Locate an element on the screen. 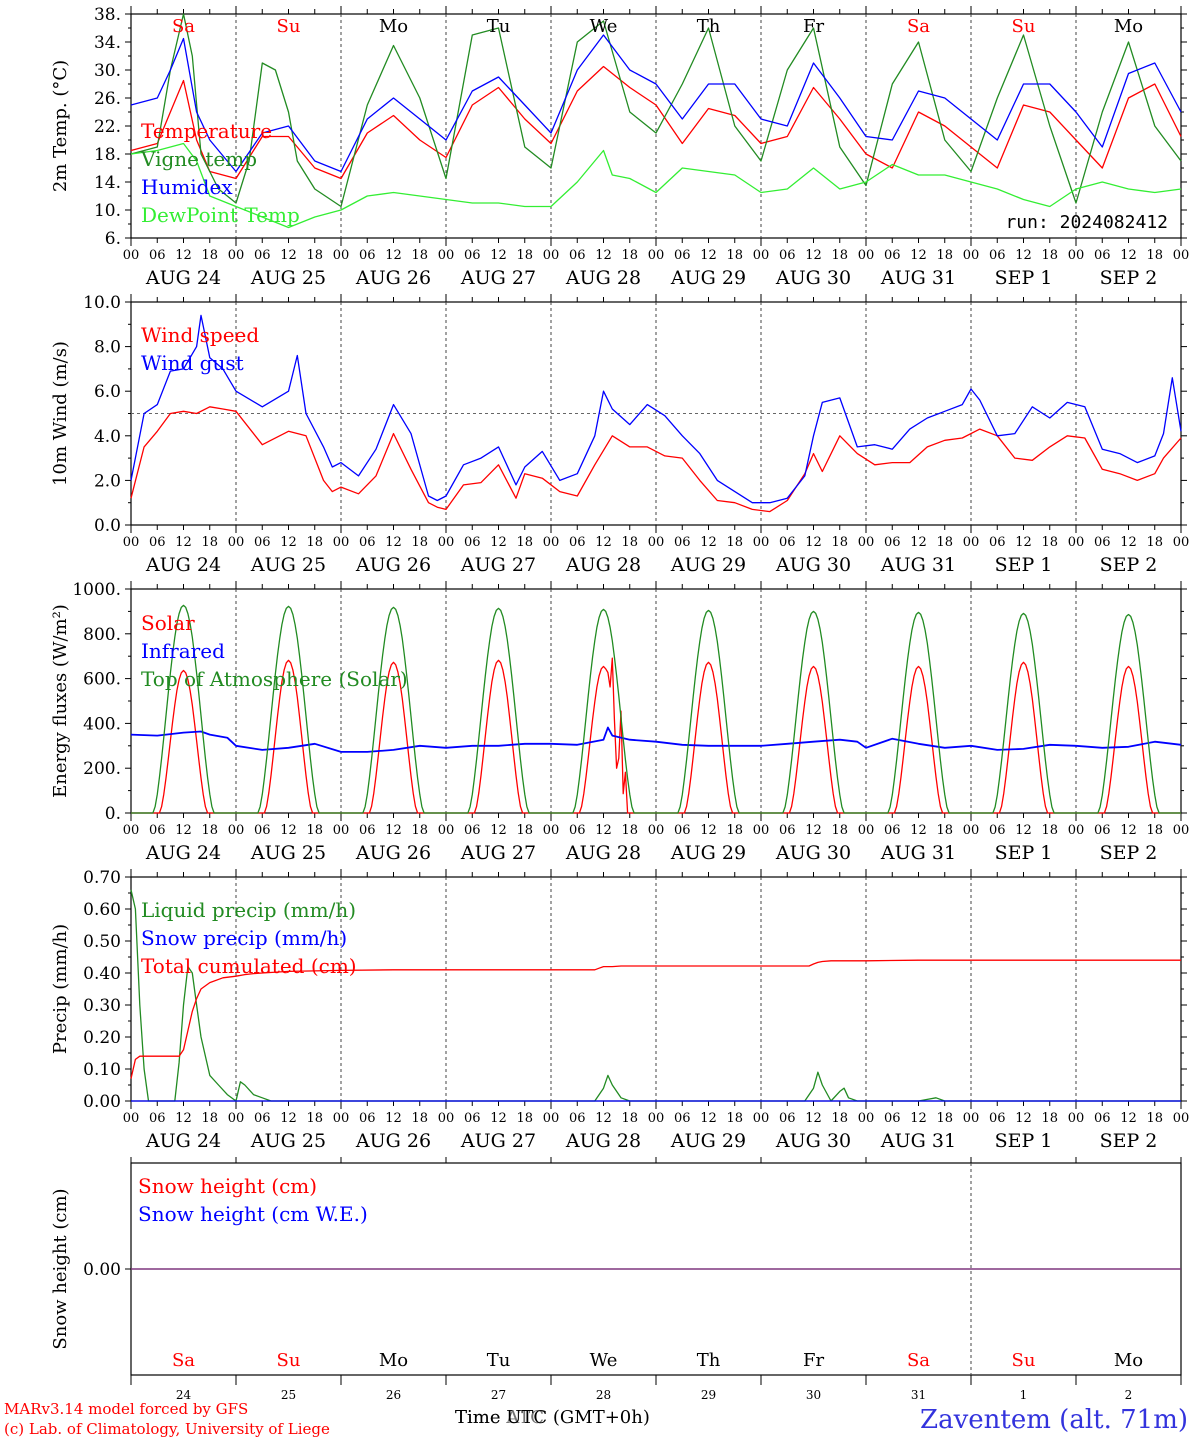  legend-temperature: Temperature is located at coordinates (206, 131).